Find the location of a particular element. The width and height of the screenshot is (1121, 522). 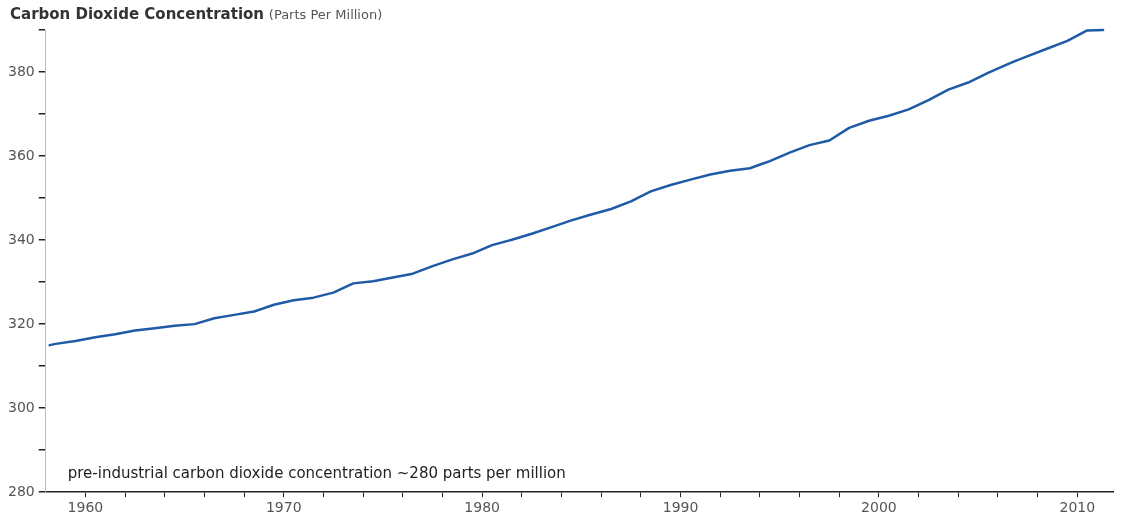

y-tick-label: 360 is located at coordinates (21, 154).